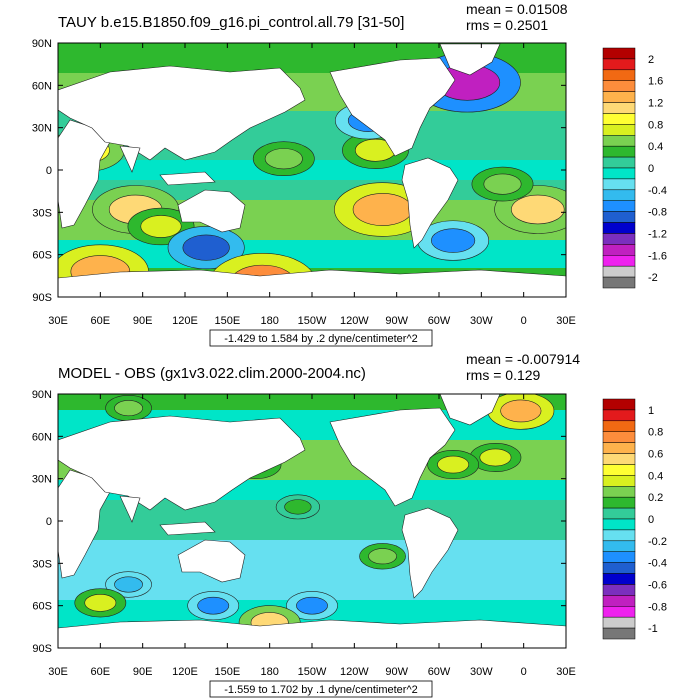 This screenshot has height=700, width=700. What do you see at coordinates (312, 672) in the screenshot?
I see `xtick-label: 150W` at bounding box center [312, 672].